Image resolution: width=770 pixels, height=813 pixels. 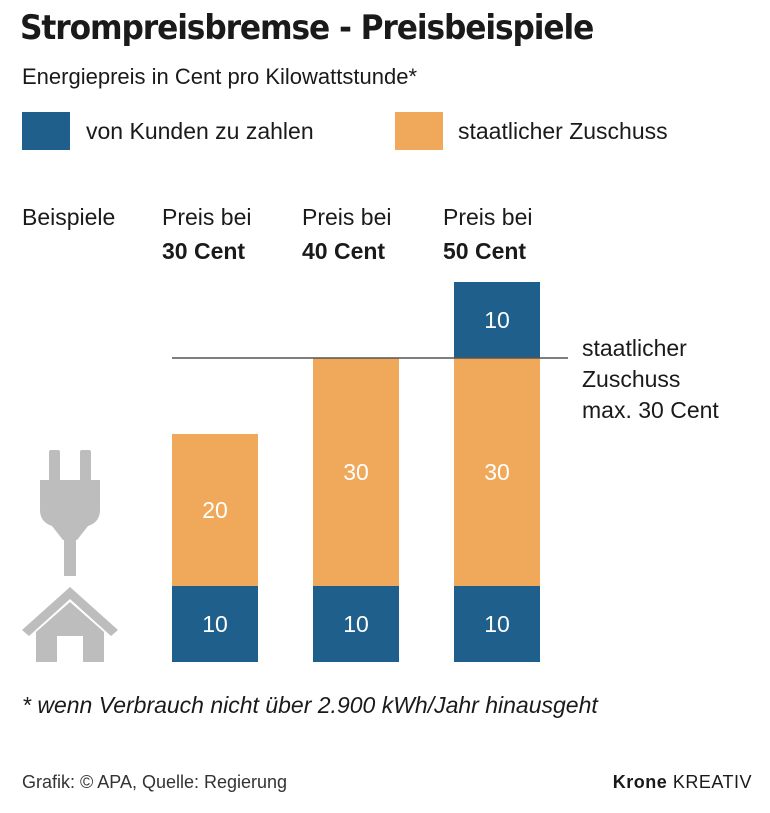 I want to click on chart-subtitle: Energiepreis in Cent pro Kilowattstunde*, so click(x=220, y=76).